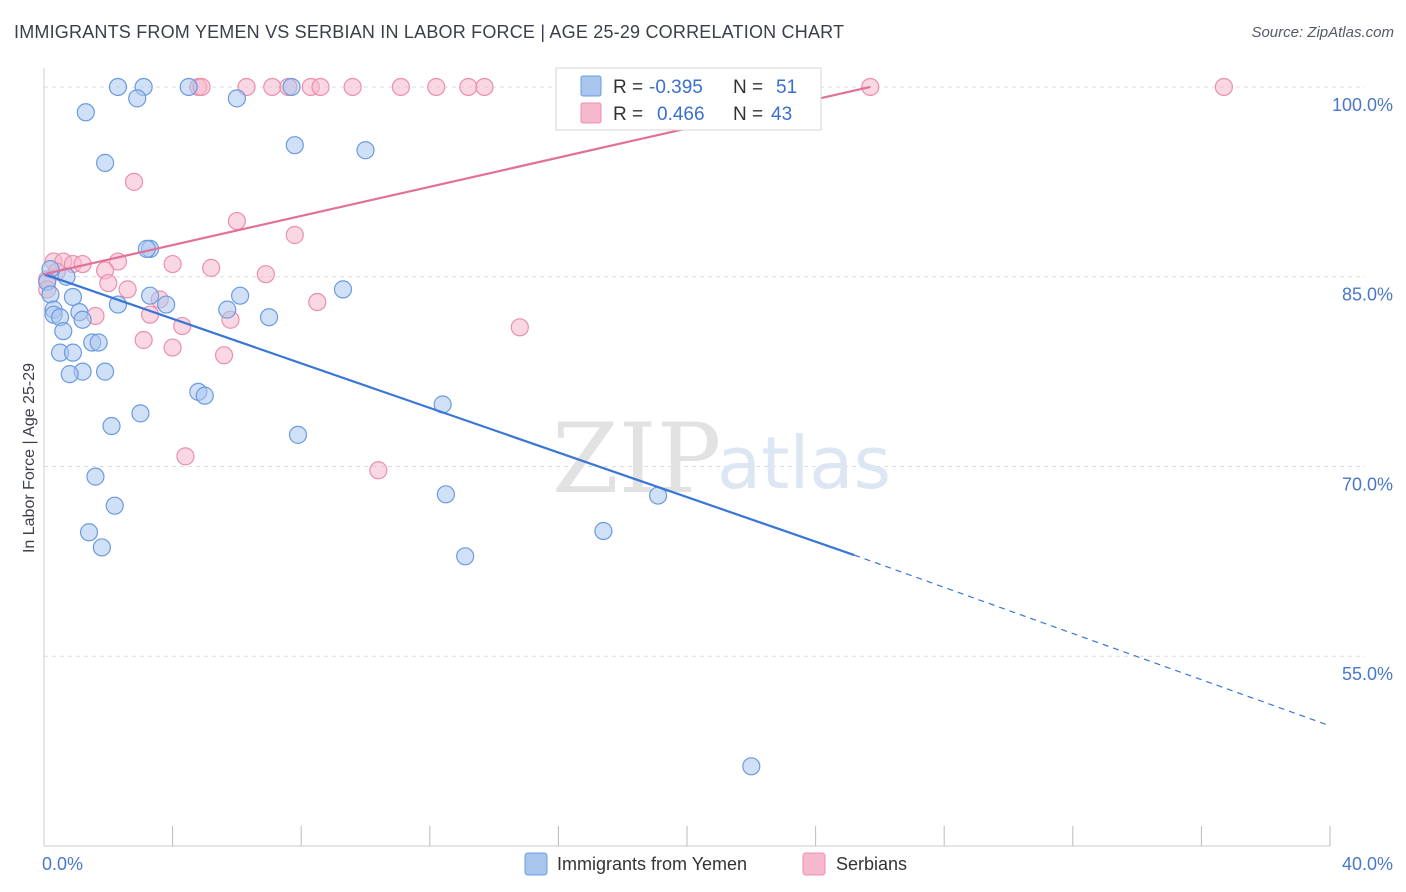 The height and width of the screenshot is (892, 1406). Describe the element at coordinates (591, 86) in the screenshot. I see `legend-swatch-yemen` at that location.